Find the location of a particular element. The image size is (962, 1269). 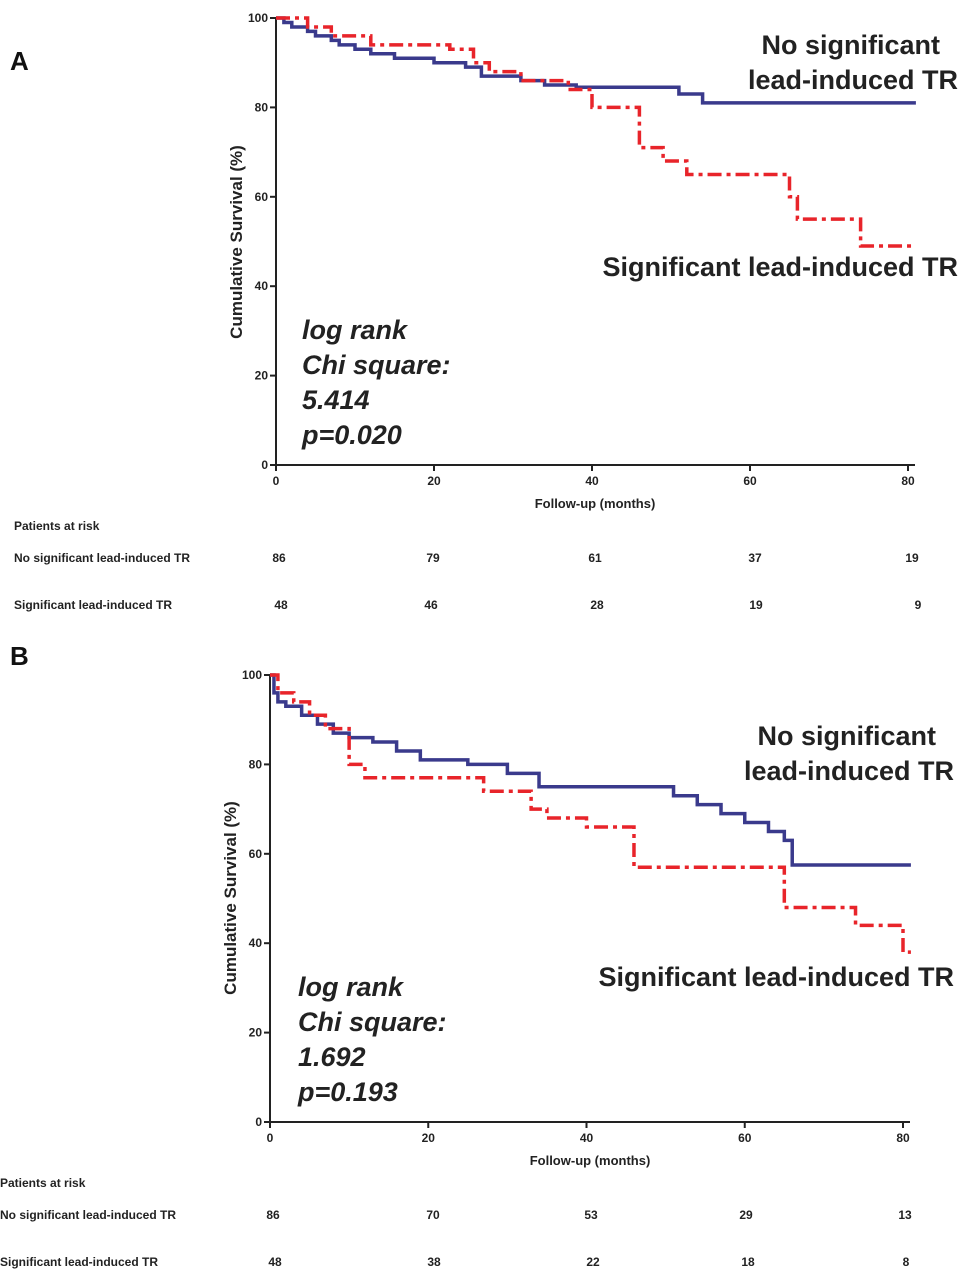

curve-significant-a is located at coordinates (596, 132).